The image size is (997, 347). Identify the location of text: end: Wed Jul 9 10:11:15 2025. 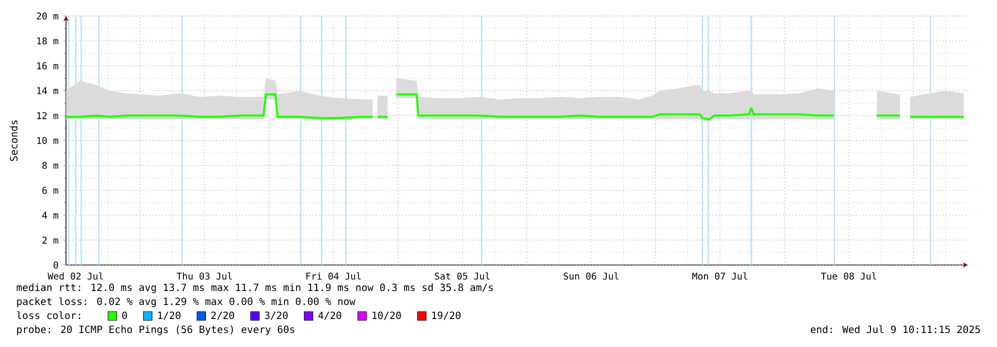
(895, 329).